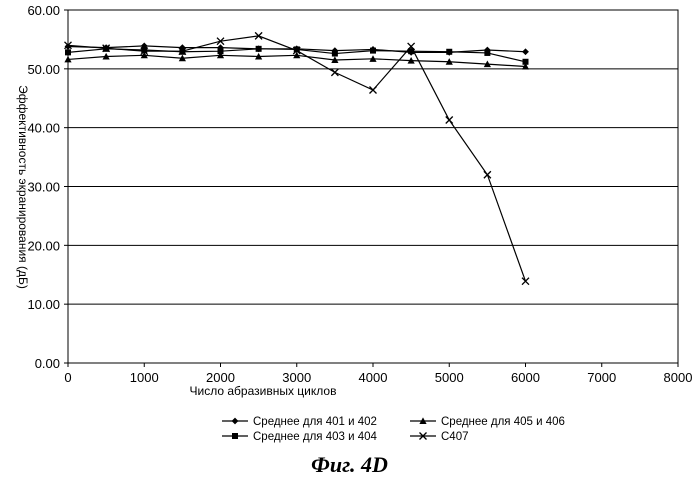  What do you see at coordinates (315, 422) in the screenshot?
I see `legend-label: Среднее для 401 и 402` at bounding box center [315, 422].